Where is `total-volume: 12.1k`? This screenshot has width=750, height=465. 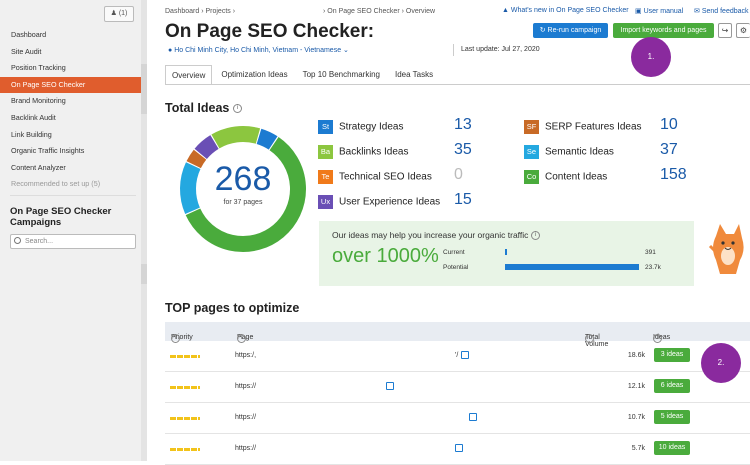
total-volume: 12.1k is located at coordinates (636, 386).